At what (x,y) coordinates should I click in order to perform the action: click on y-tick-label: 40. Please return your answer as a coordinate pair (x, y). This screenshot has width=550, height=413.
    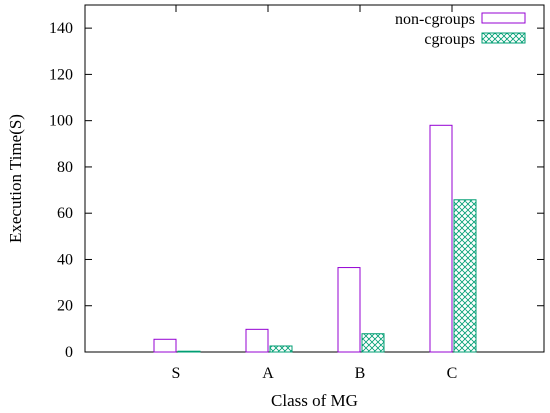
    Looking at the image, I should click on (65, 259).